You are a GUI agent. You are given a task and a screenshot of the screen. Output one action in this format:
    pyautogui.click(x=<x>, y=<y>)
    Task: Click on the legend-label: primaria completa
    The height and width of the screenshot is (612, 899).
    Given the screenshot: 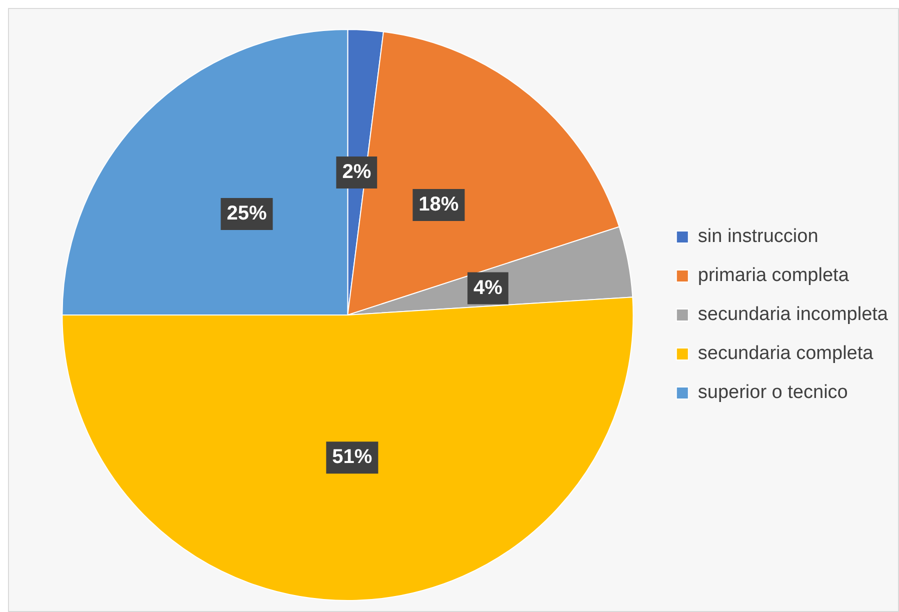 What is the action you would take?
    pyautogui.click(x=774, y=275)
    